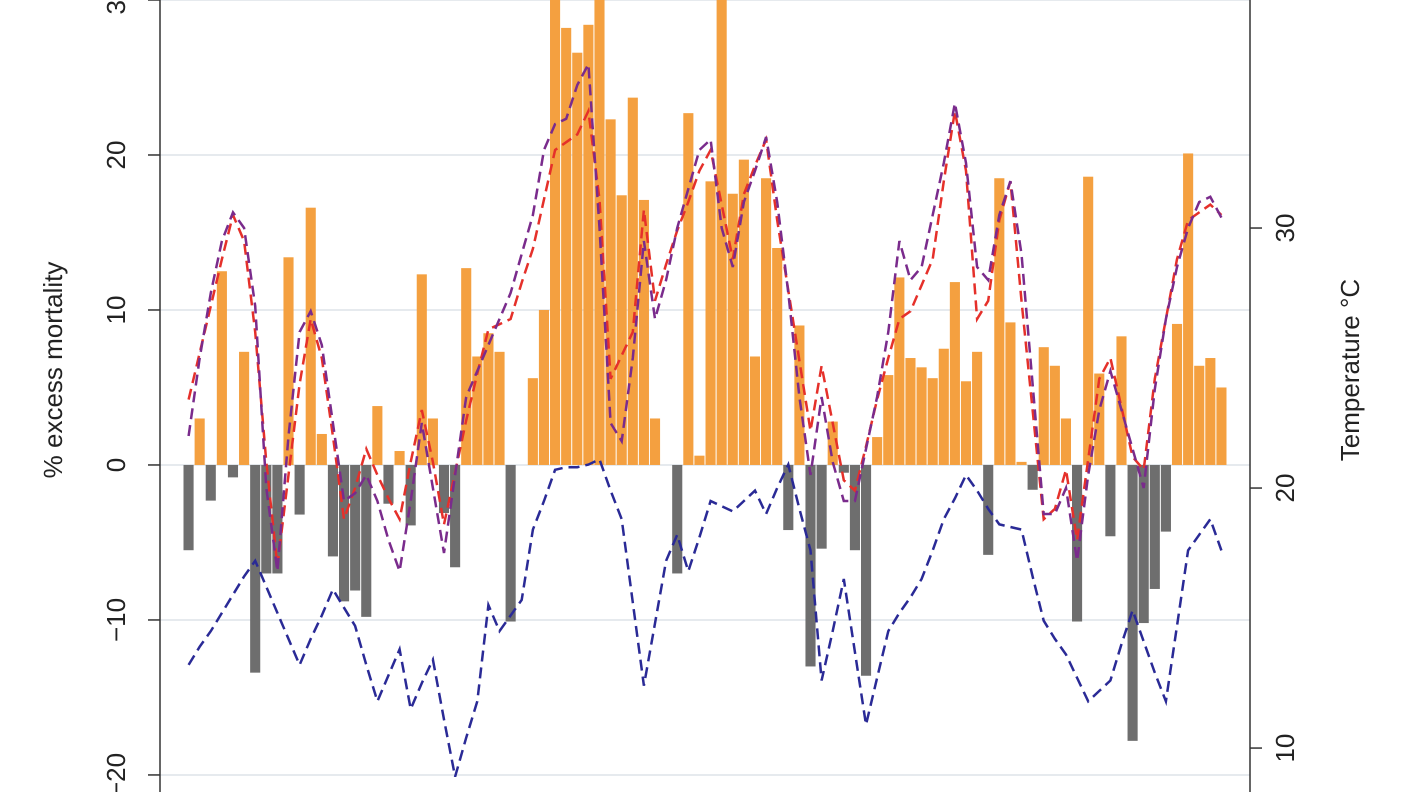 The image size is (1408, 792). Describe the element at coordinates (1350, 370) in the screenshot. I see `y2-axis-title: Temperature °C` at that location.